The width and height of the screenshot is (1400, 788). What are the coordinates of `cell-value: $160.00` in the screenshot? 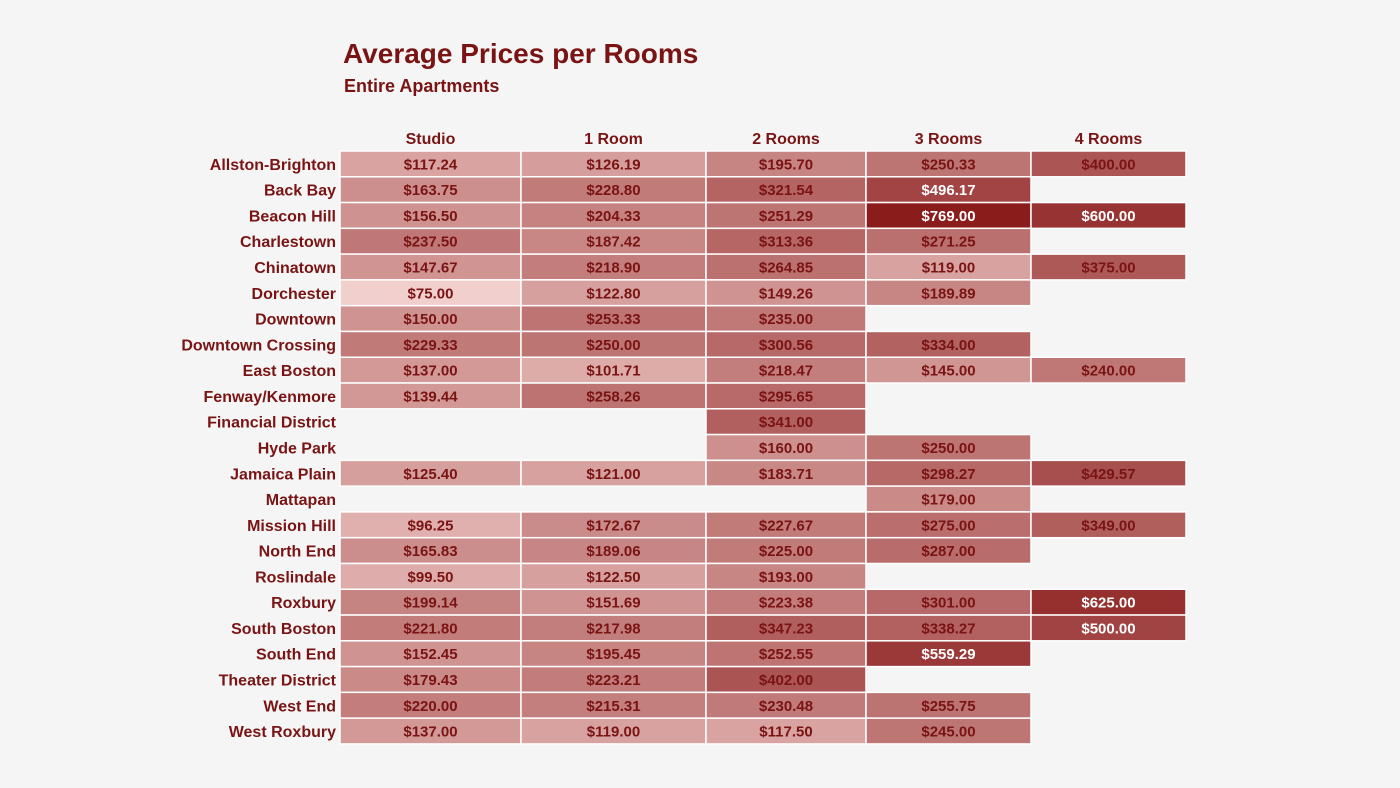 It's located at (786, 448).